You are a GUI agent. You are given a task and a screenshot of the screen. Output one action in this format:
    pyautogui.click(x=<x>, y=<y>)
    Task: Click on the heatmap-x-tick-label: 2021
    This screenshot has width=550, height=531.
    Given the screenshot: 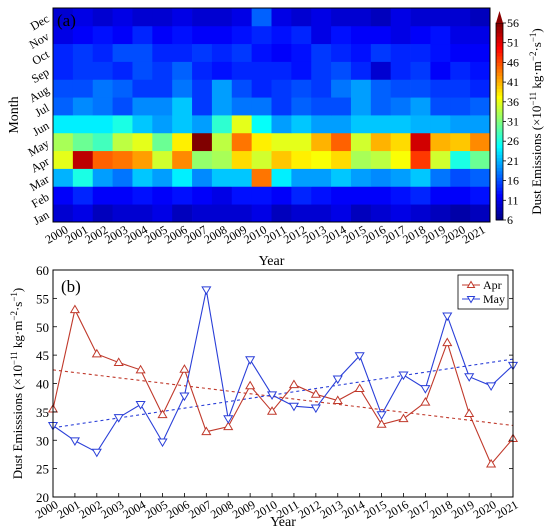 What is the action you would take?
    pyautogui.click(x=474, y=234)
    